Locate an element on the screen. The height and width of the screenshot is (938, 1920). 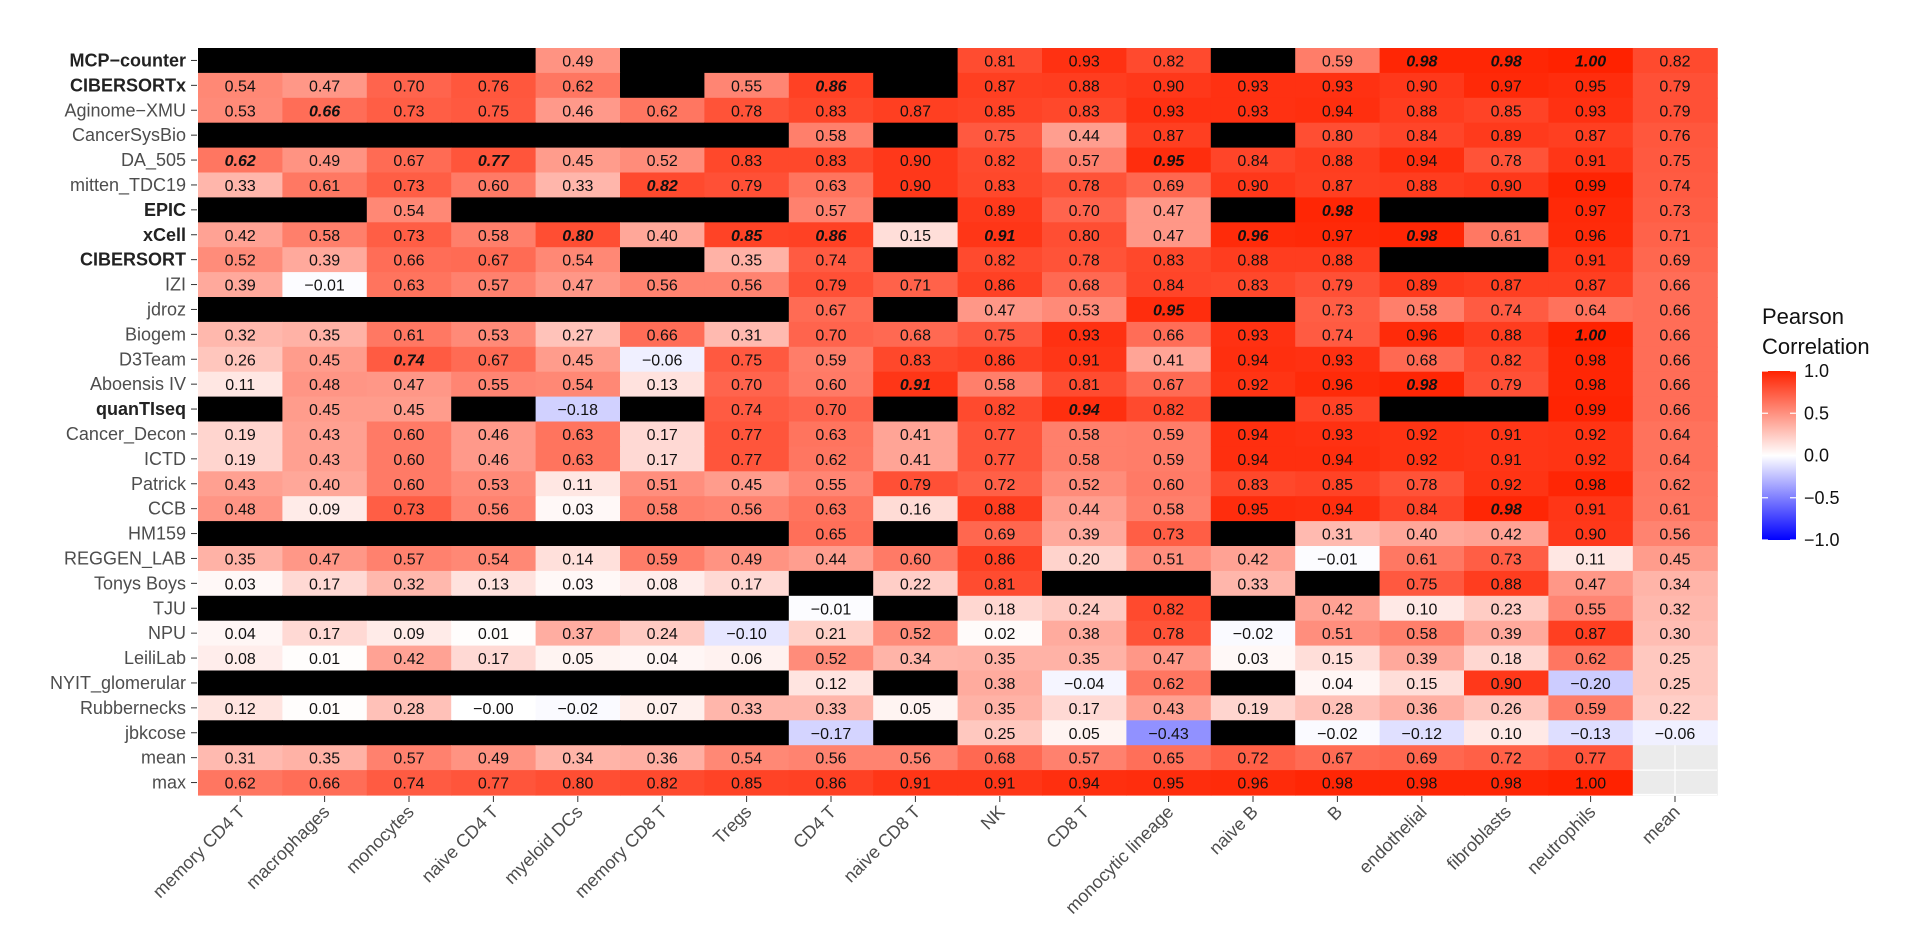
cell-value: 0.92 is located at coordinates (1421, 460).